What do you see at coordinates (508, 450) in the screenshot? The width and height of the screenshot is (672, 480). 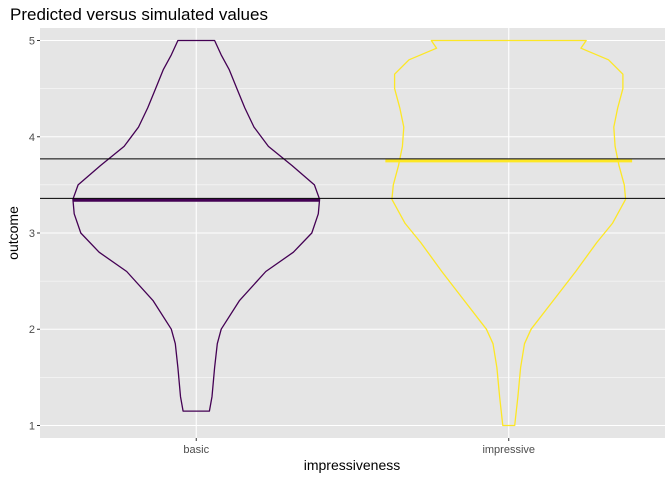 I see `x-tick-label: impressive` at bounding box center [508, 450].